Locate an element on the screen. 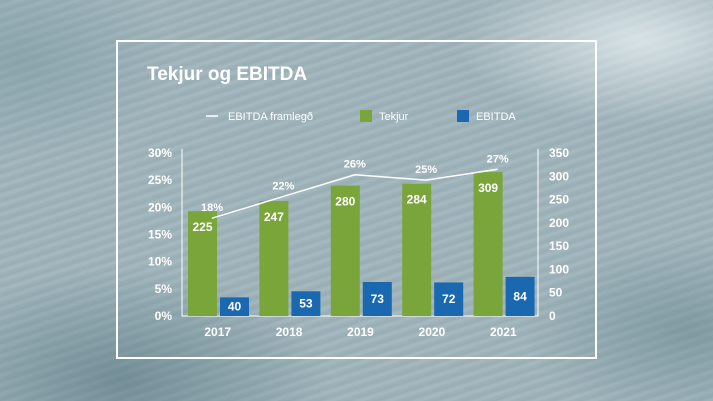  right-tick-label: 350 is located at coordinates (559, 153).